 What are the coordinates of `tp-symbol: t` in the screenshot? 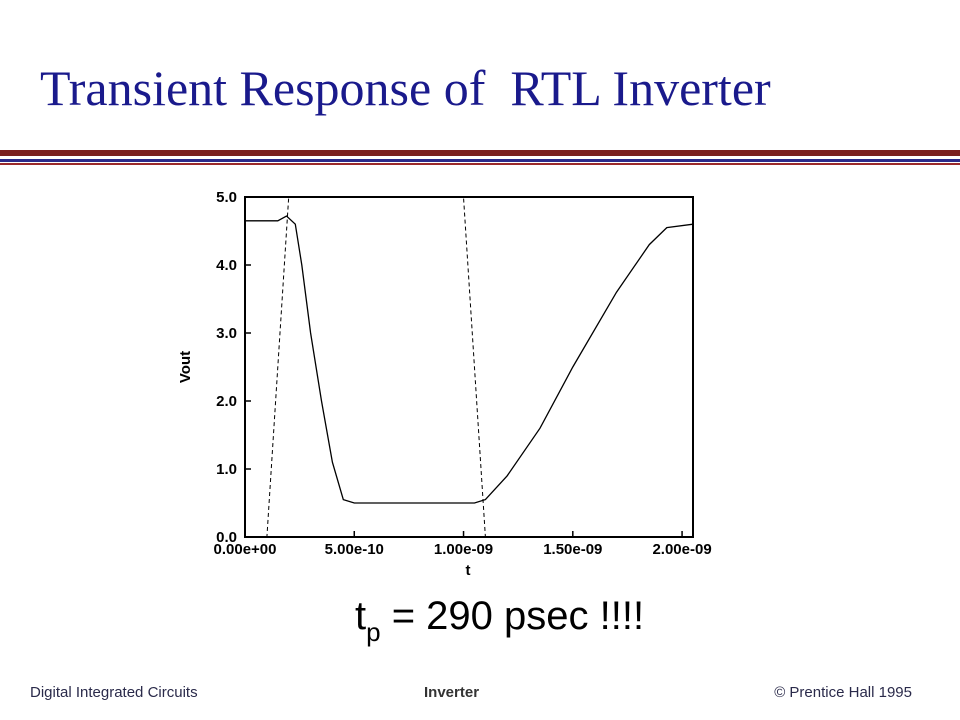 It's located at (361, 616).